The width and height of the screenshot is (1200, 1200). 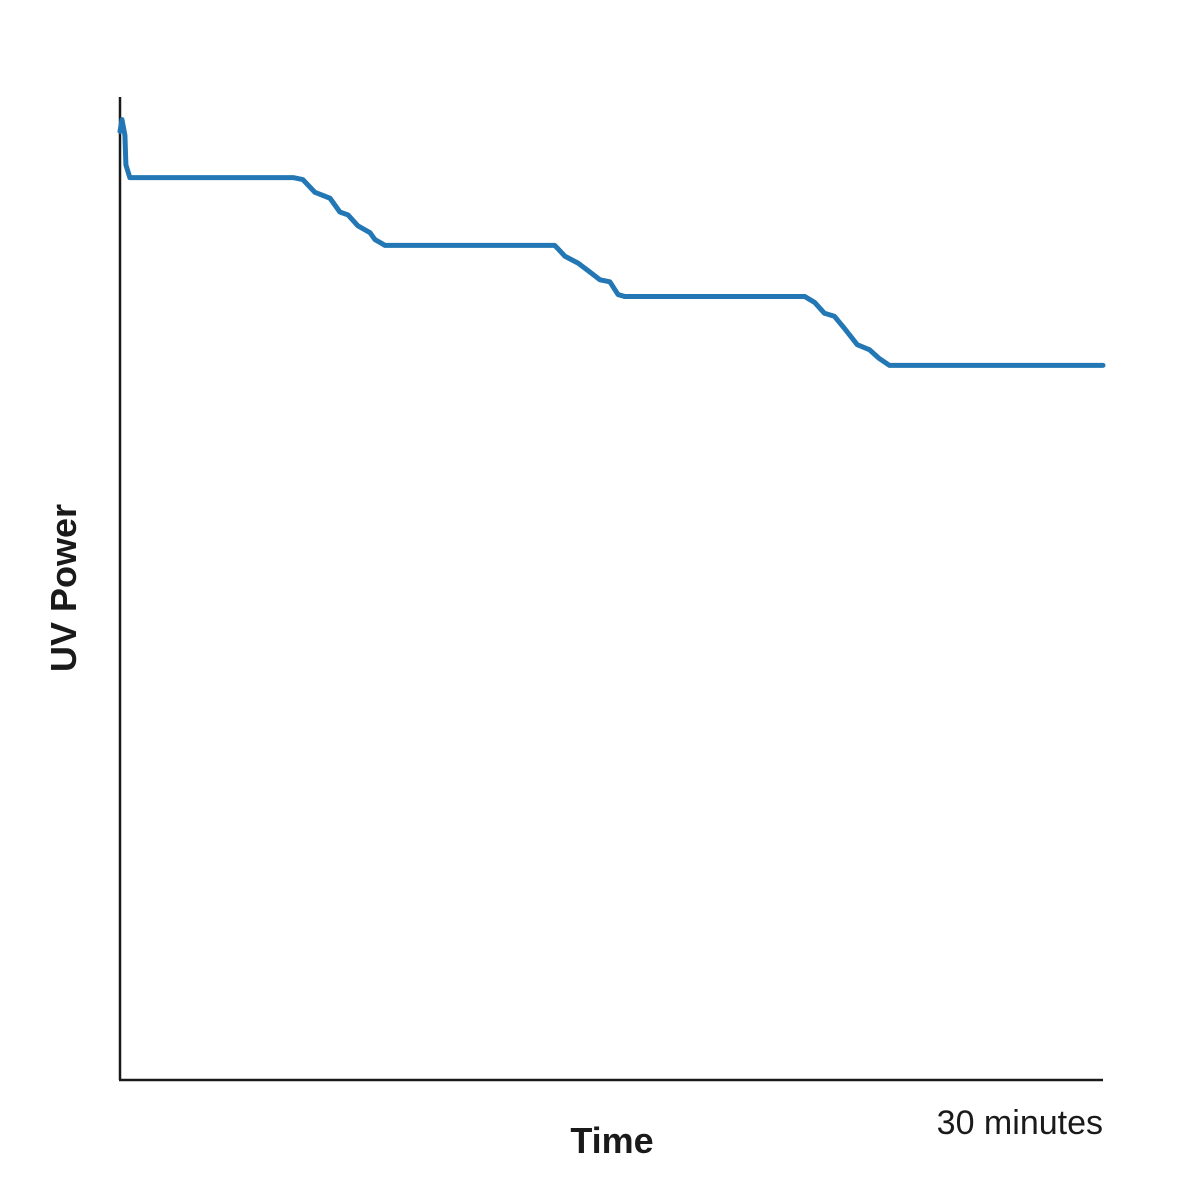 I want to click on y-axis-label: UV Power, so click(x=63, y=588).